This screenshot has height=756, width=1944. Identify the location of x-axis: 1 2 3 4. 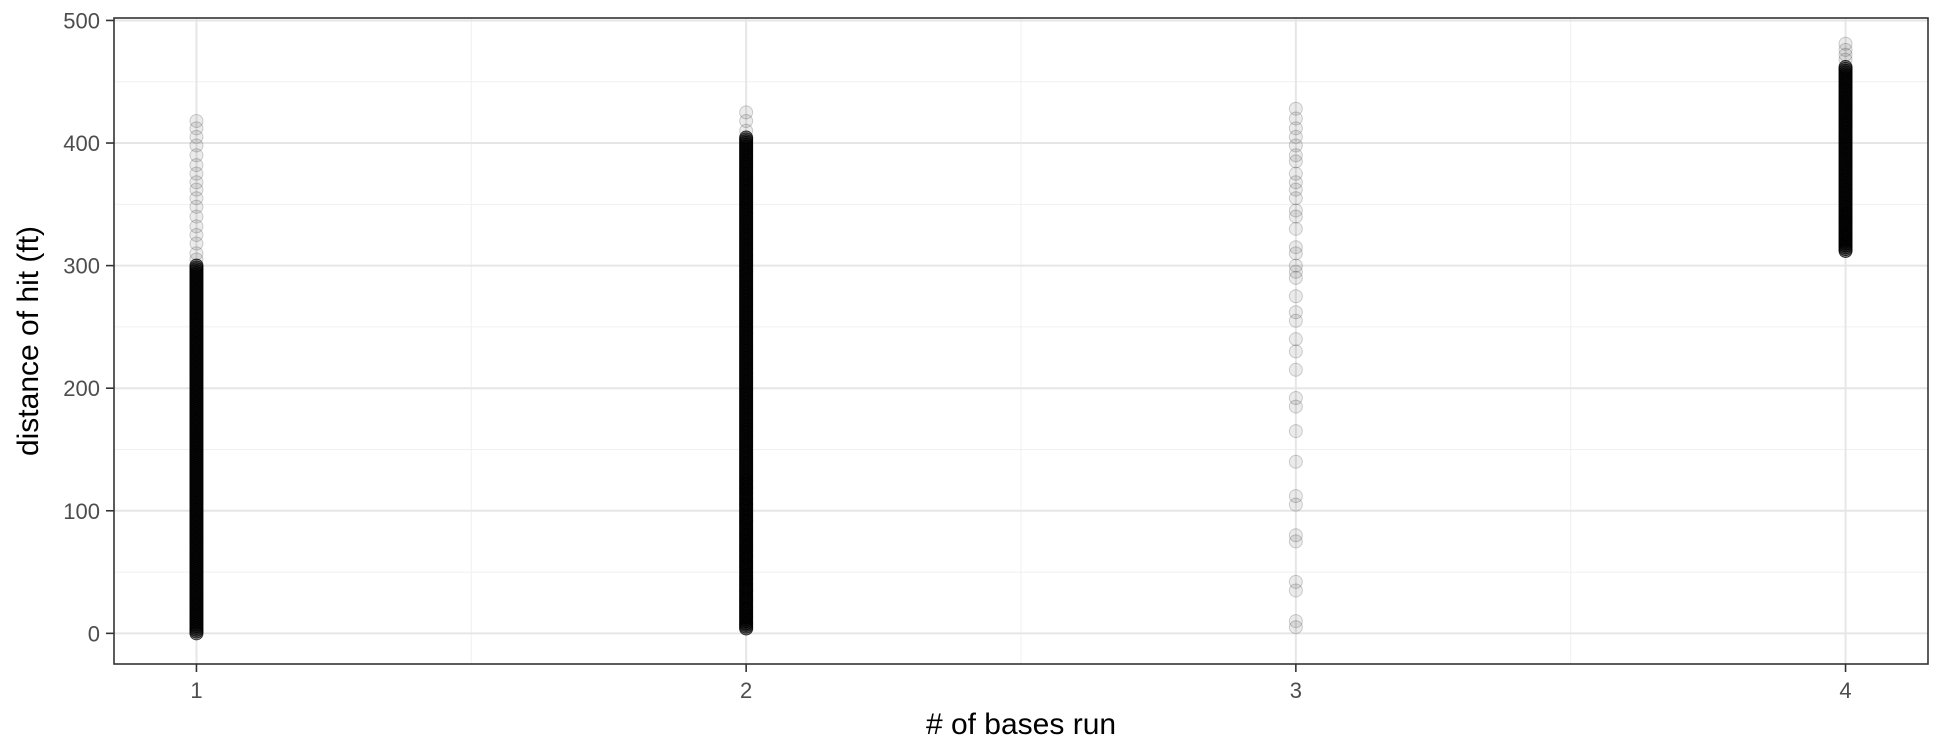
(1021, 683).